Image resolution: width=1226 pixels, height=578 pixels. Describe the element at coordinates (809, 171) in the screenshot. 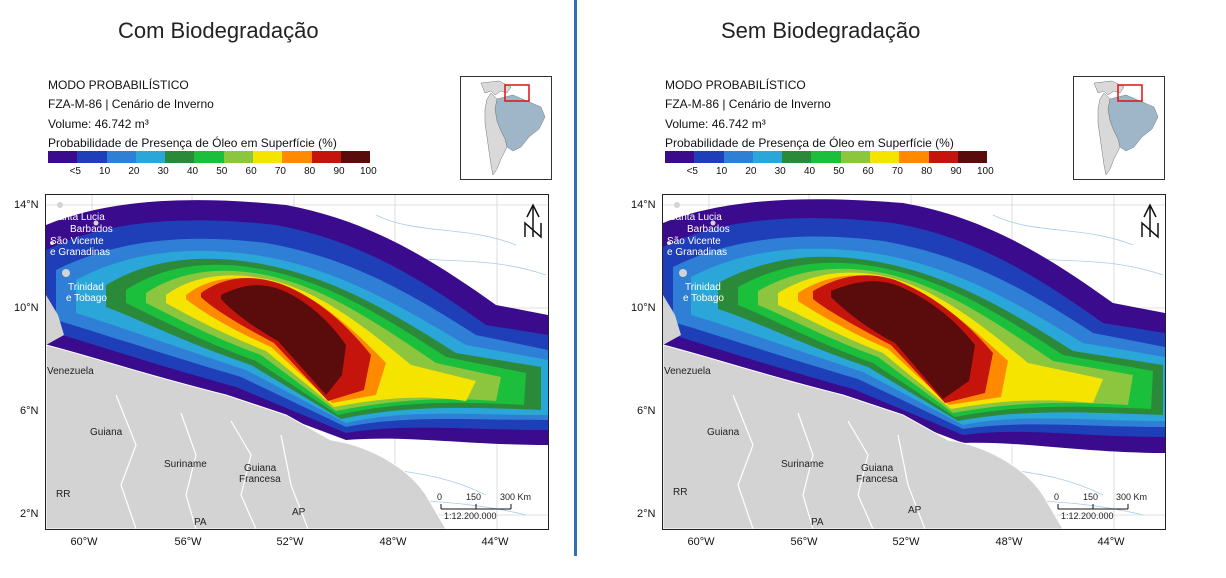

I see `legend-tick-label: 40` at that location.